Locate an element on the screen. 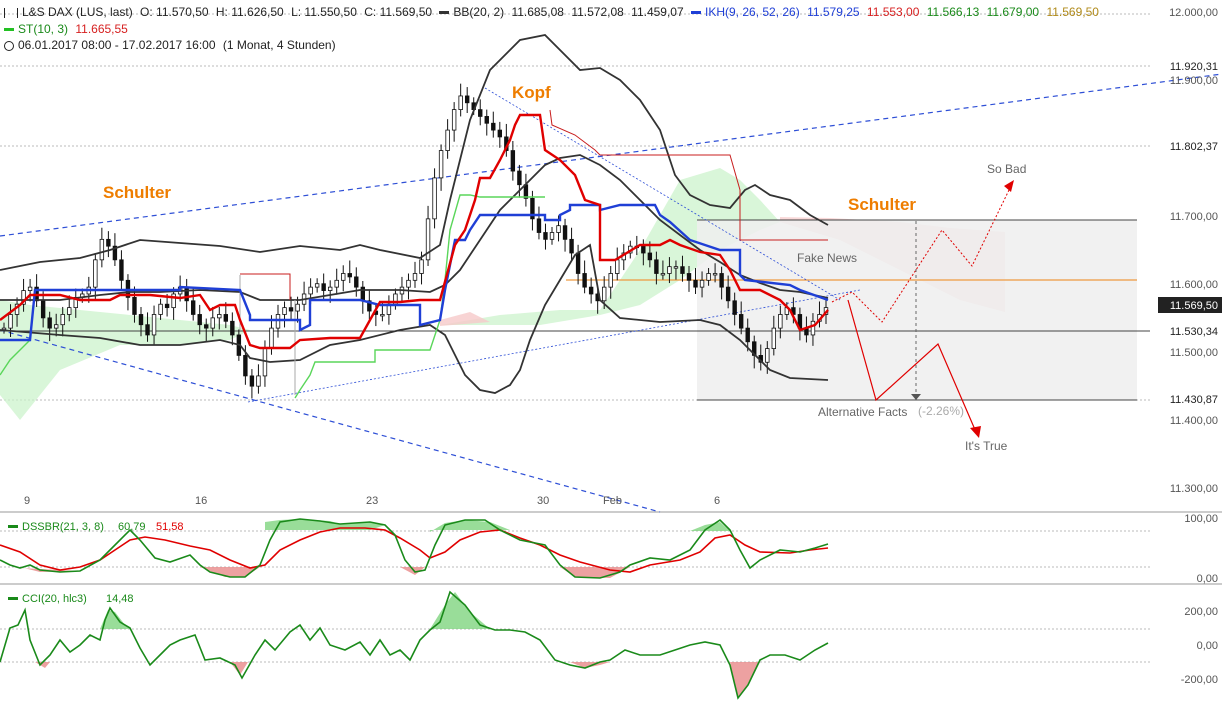  bb-label: BB(20, 2) is located at coordinates (479, 12).